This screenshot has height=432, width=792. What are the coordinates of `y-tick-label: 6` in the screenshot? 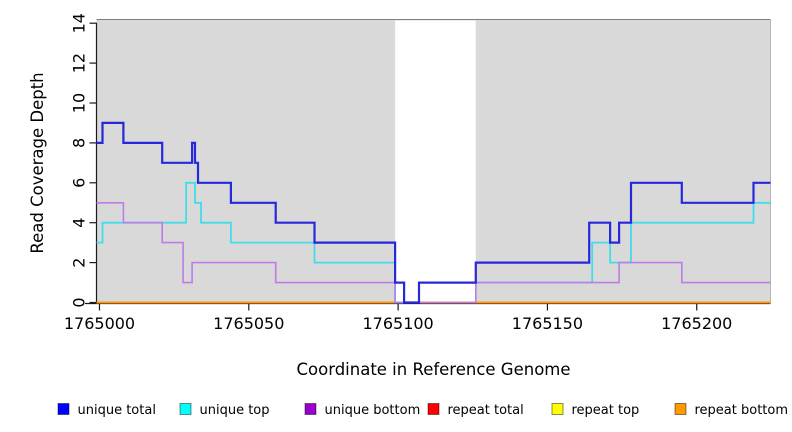 It's located at (79, 183).